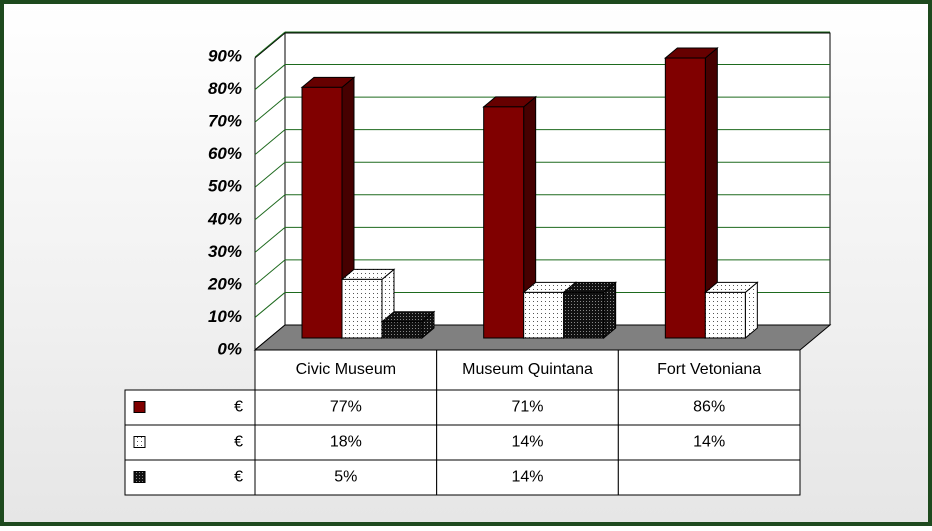 The image size is (932, 531). What do you see at coordinates (225, 153) in the screenshot?
I see `y-tick-label: 60%` at bounding box center [225, 153].